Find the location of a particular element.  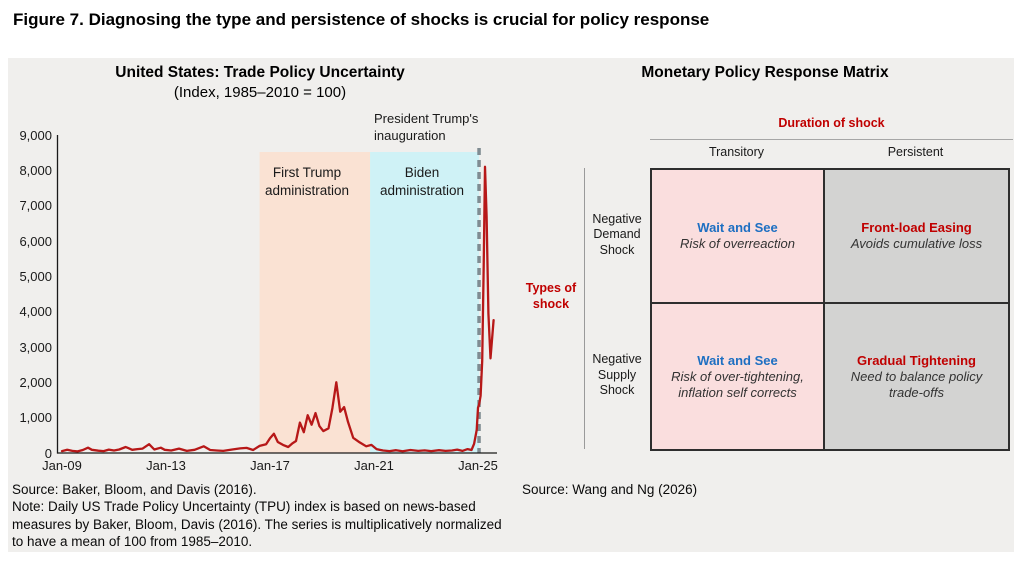

x-tick-label: Jan-13 is located at coordinates (166, 465).